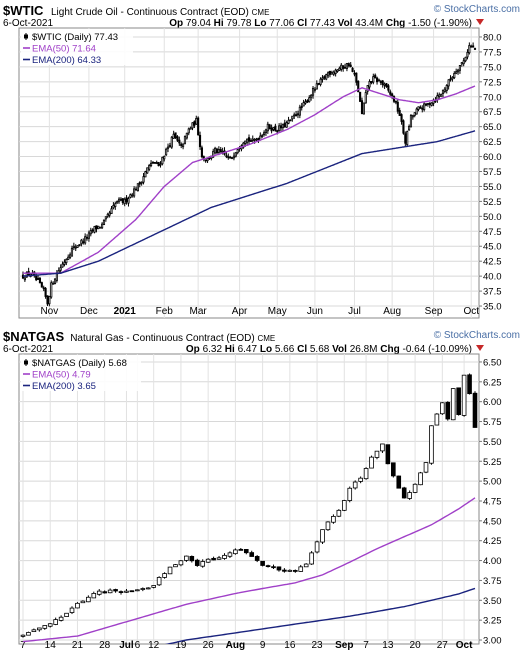 Image resolution: width=524 pixels, height=657 pixels. What do you see at coordinates (480, 348) in the screenshot?
I see `down-arrow-icon` at bounding box center [480, 348].